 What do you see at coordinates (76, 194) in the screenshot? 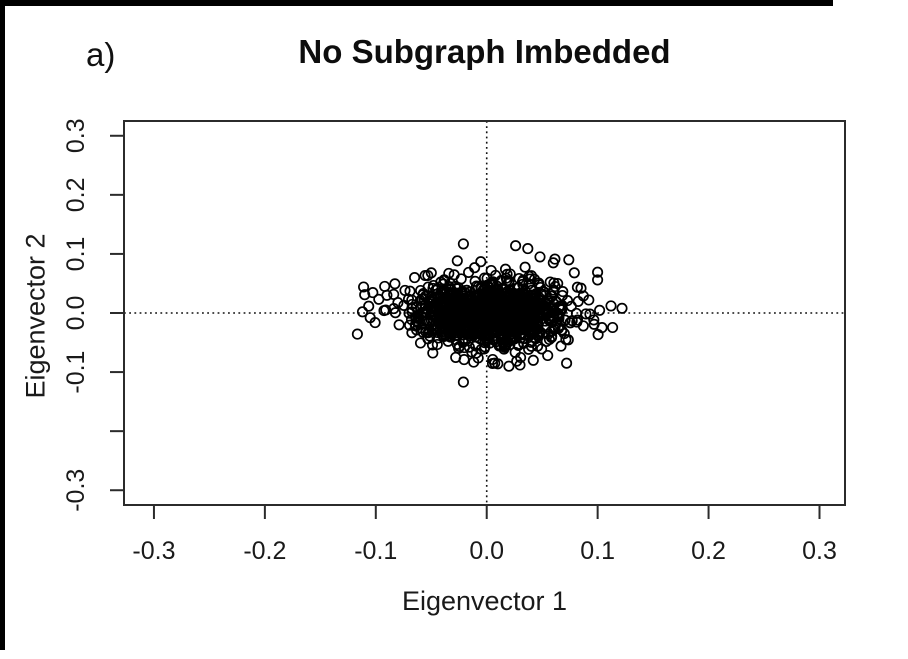
I see `y-tick-label: 0.2` at bounding box center [76, 194].